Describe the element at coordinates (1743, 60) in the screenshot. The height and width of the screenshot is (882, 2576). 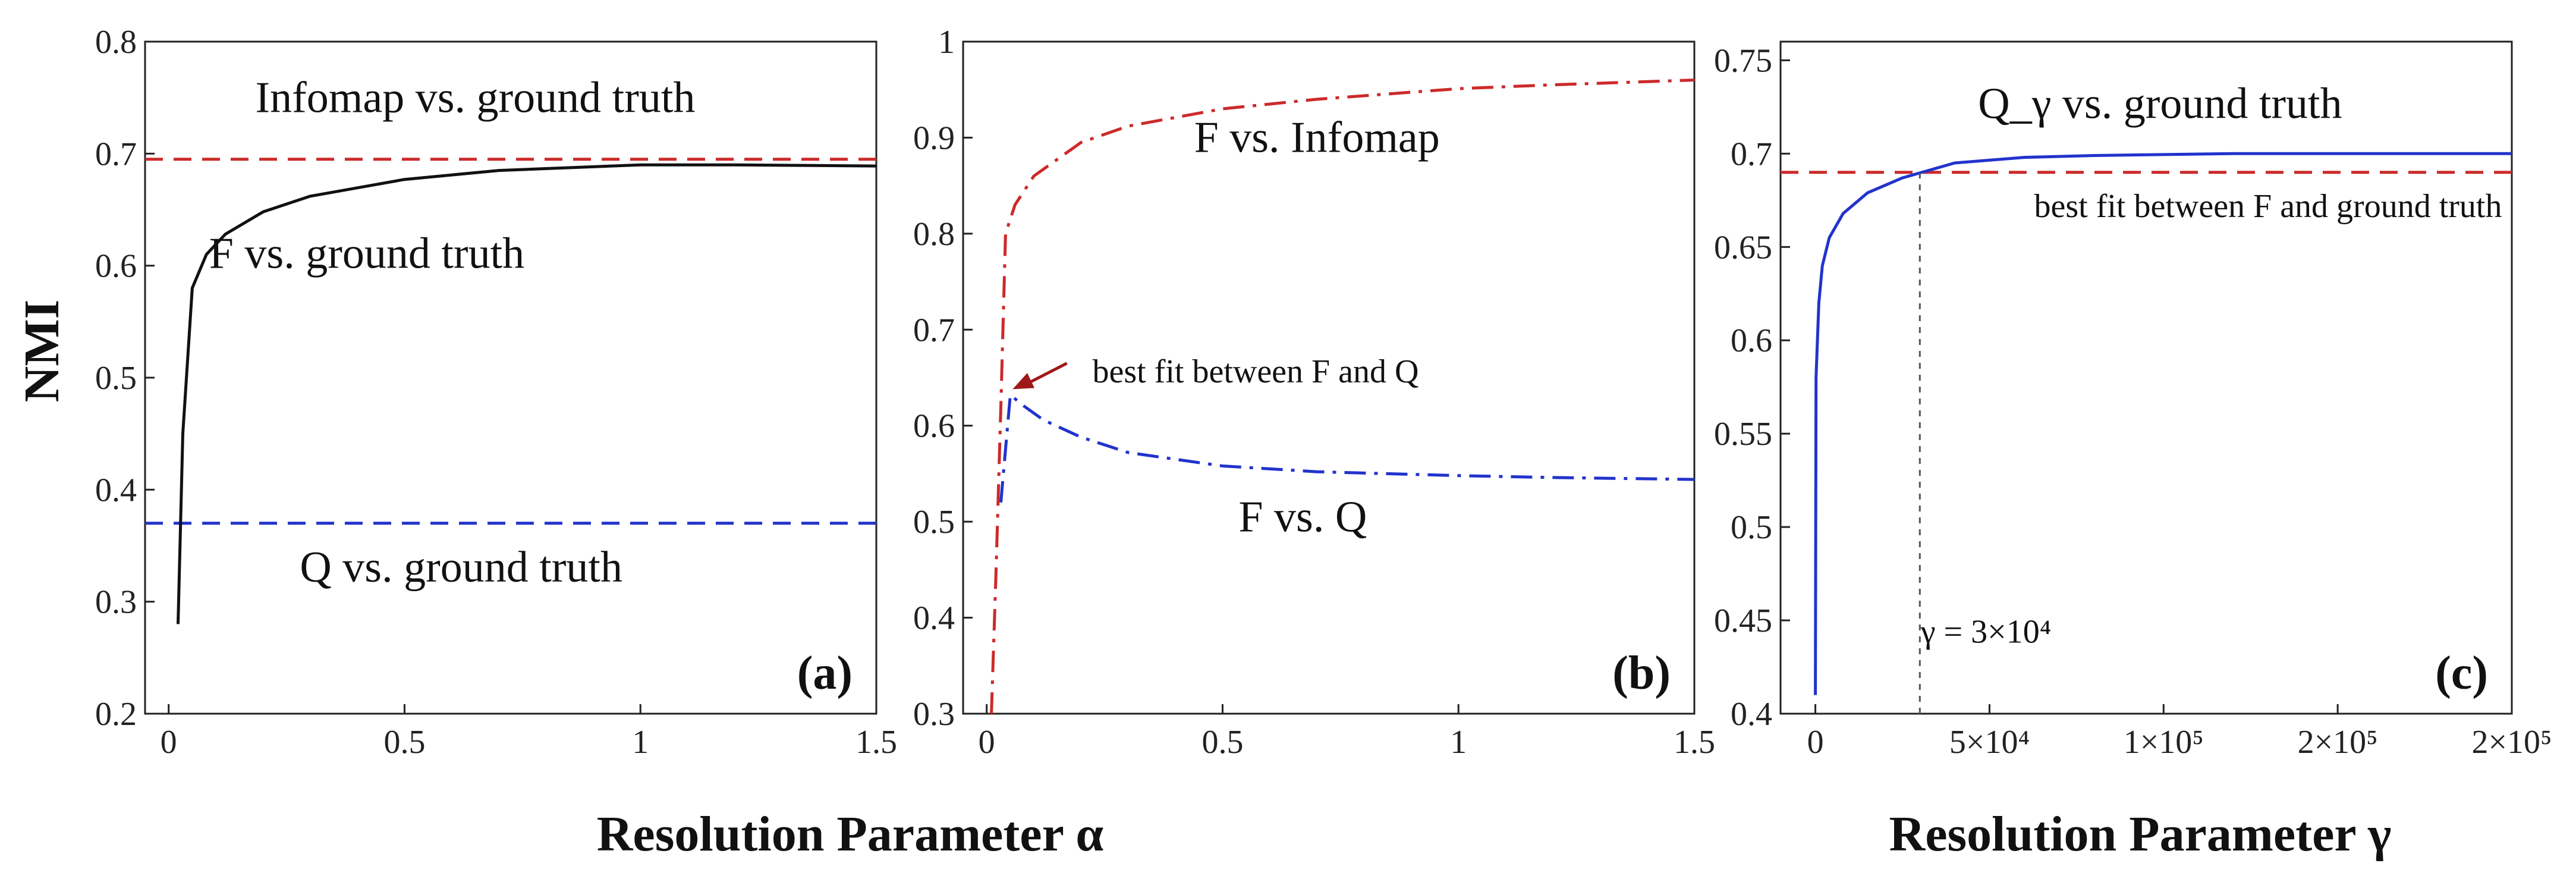
I see `panel-c-ytick-label: 0.75` at that location.